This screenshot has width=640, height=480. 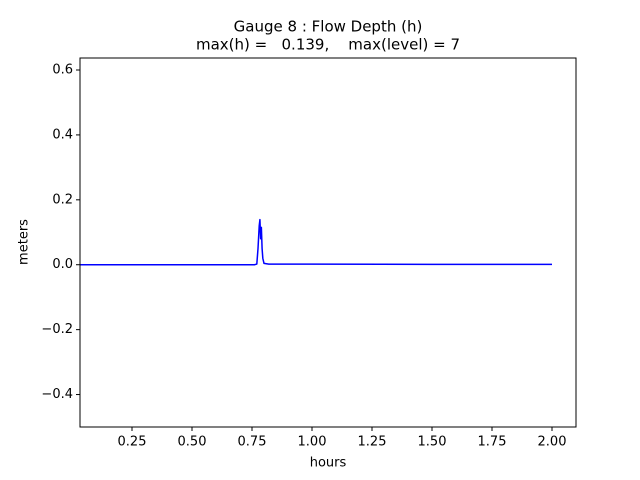 What do you see at coordinates (328, 45) in the screenshot?
I see `chart-subtitle: max(h) = 0.139, max(level) = 7` at bounding box center [328, 45].